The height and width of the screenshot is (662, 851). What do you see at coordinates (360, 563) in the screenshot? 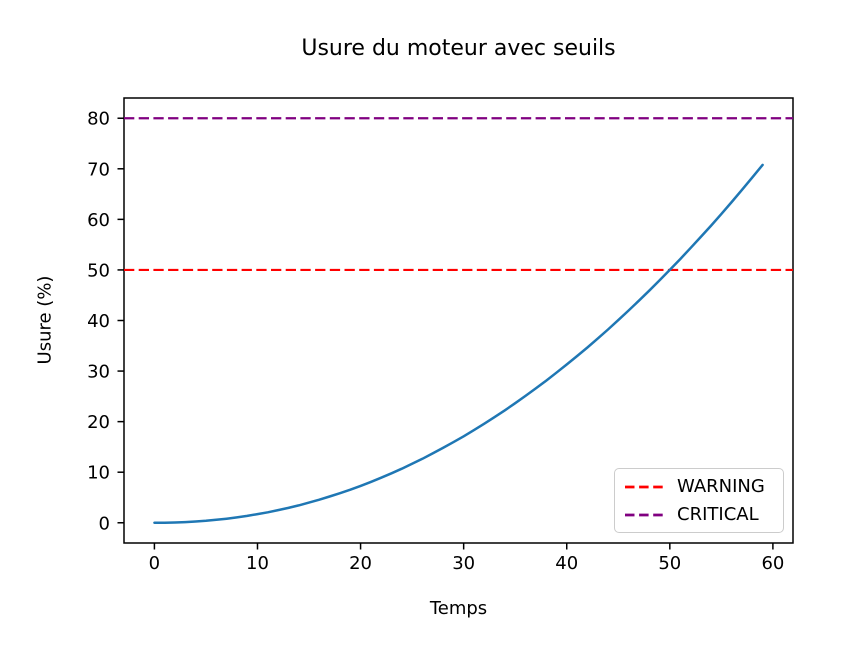
I see `x-tick-label: 20` at bounding box center [360, 563].